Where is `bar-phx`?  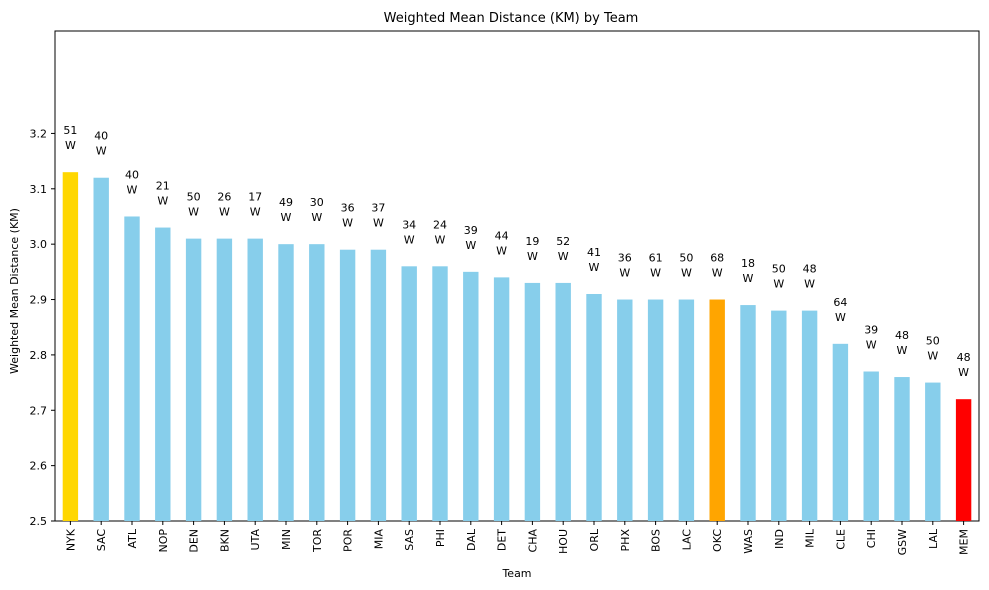 bar-phx is located at coordinates (625, 410).